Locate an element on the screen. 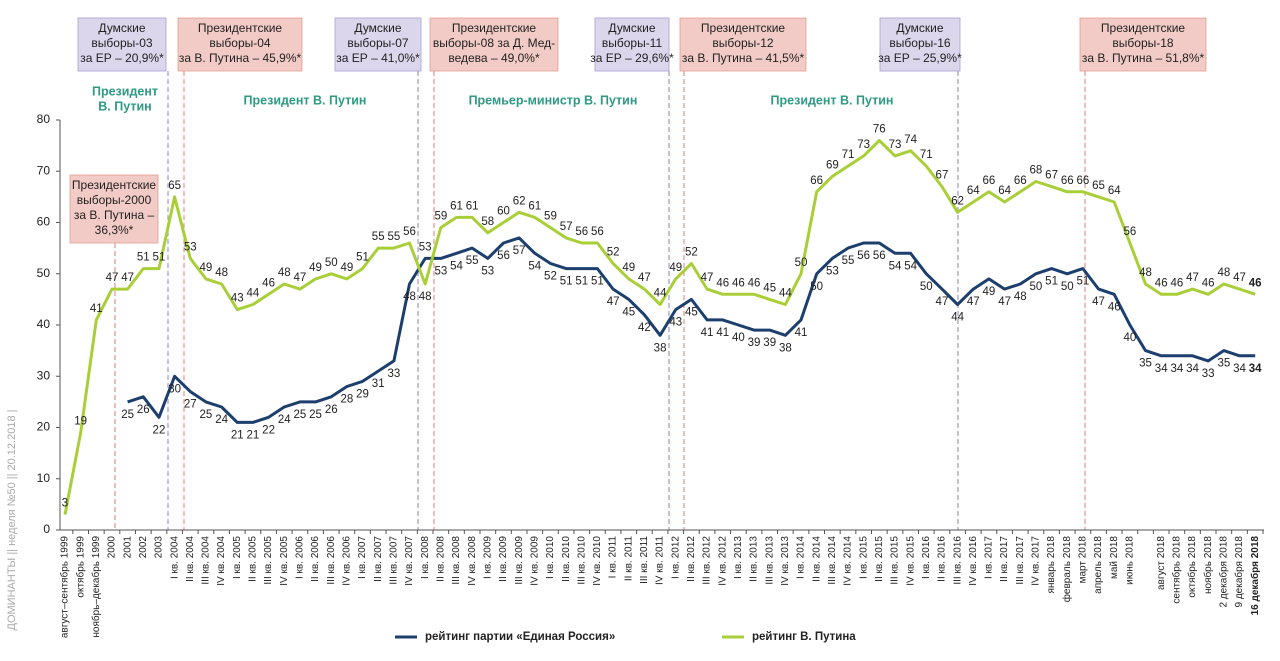 The height and width of the screenshot is (661, 1280). x-tick-label: IV кв. 2005 is located at coordinates (284, 561).